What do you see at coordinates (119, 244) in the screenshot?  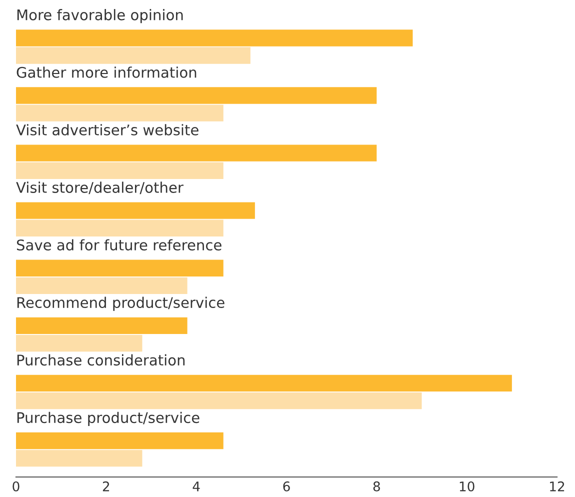 I see `y-tick-label: Save ad for future reference` at bounding box center [119, 244].